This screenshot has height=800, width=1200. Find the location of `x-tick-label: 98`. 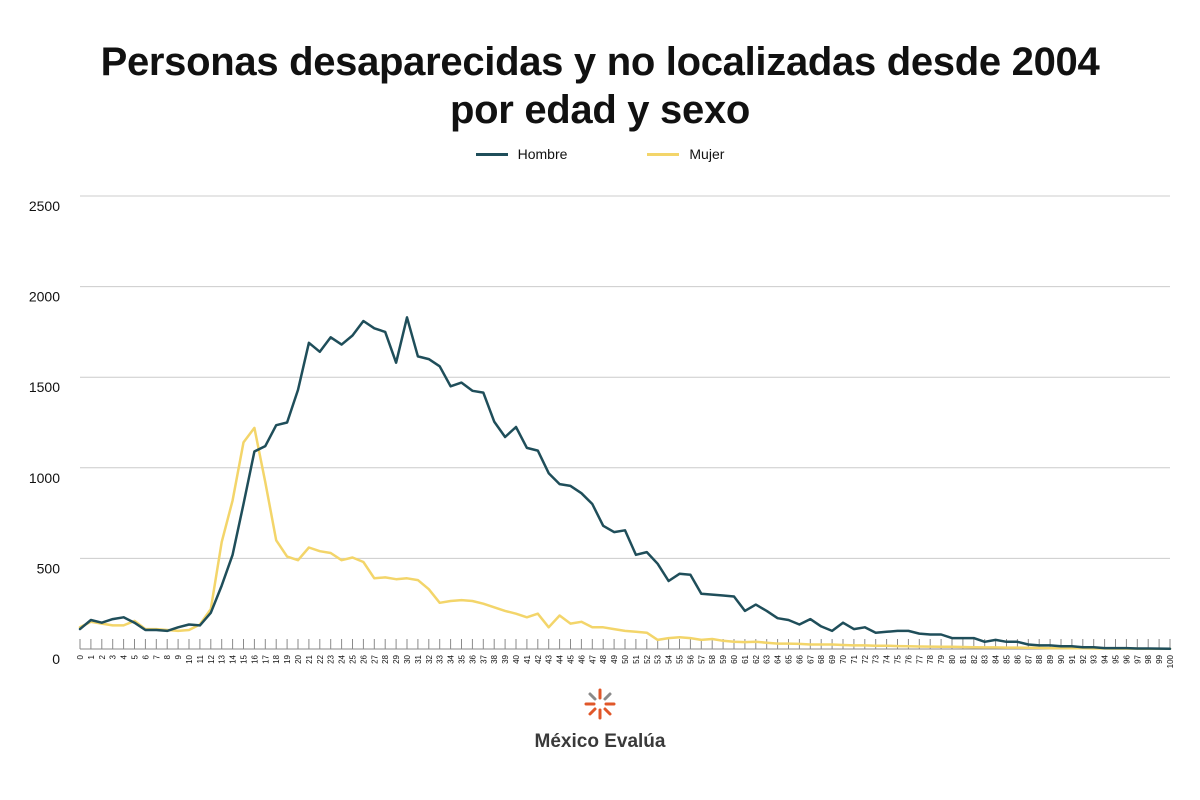

x-tick-label: 98 is located at coordinates (1148, 658).